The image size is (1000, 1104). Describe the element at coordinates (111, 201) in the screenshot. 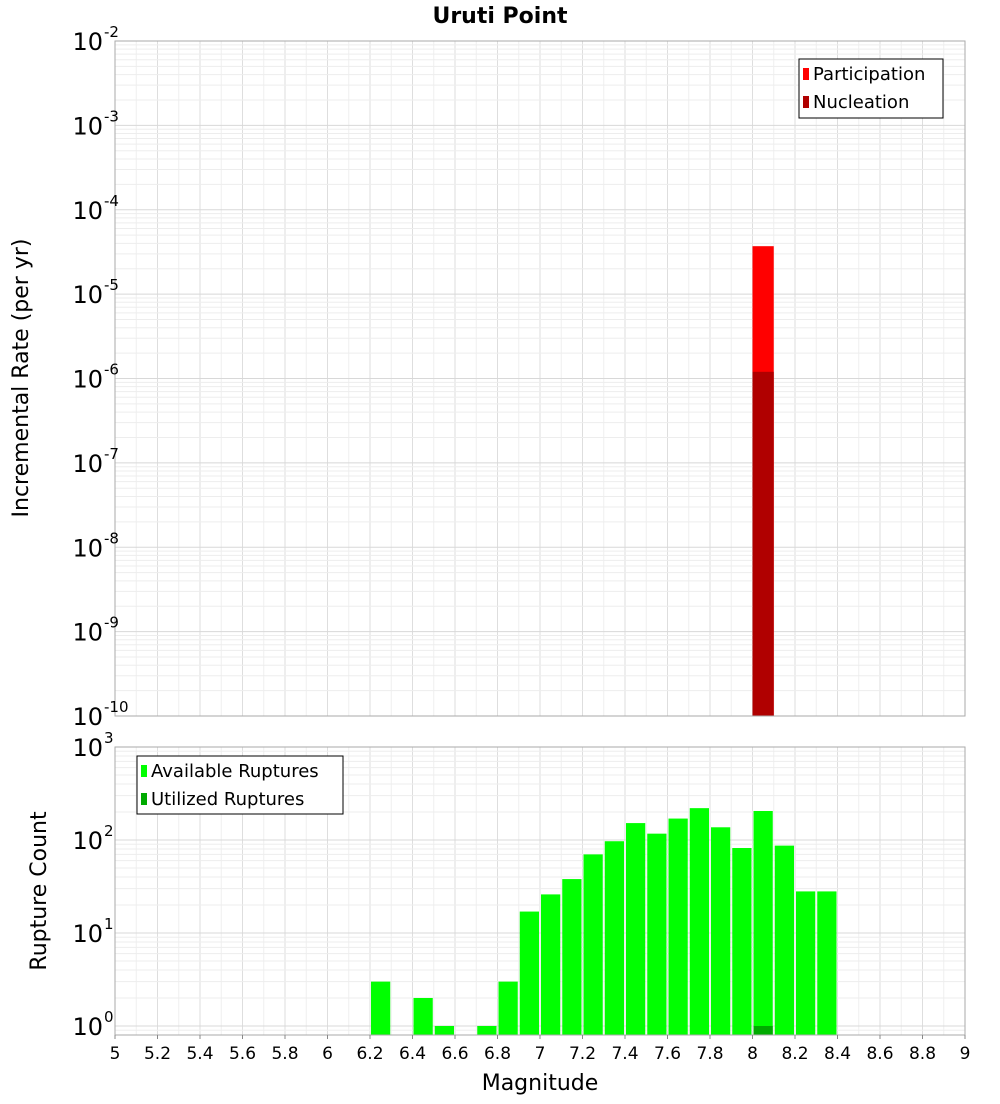

I see `top-y-tick-exponent: -4` at that location.